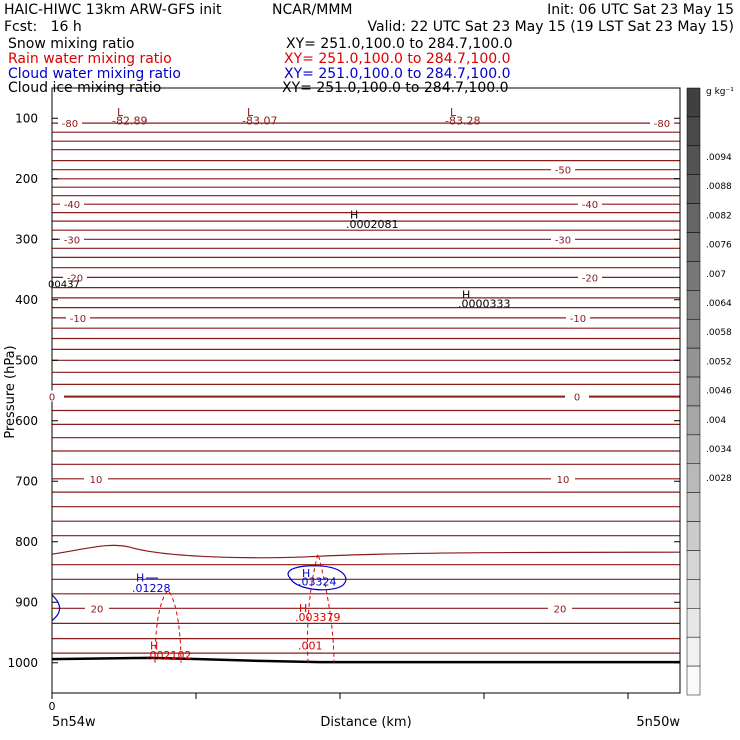  Describe the element at coordinates (312, 10) in the screenshot. I see `header-org: NCAR/MMM` at that location.